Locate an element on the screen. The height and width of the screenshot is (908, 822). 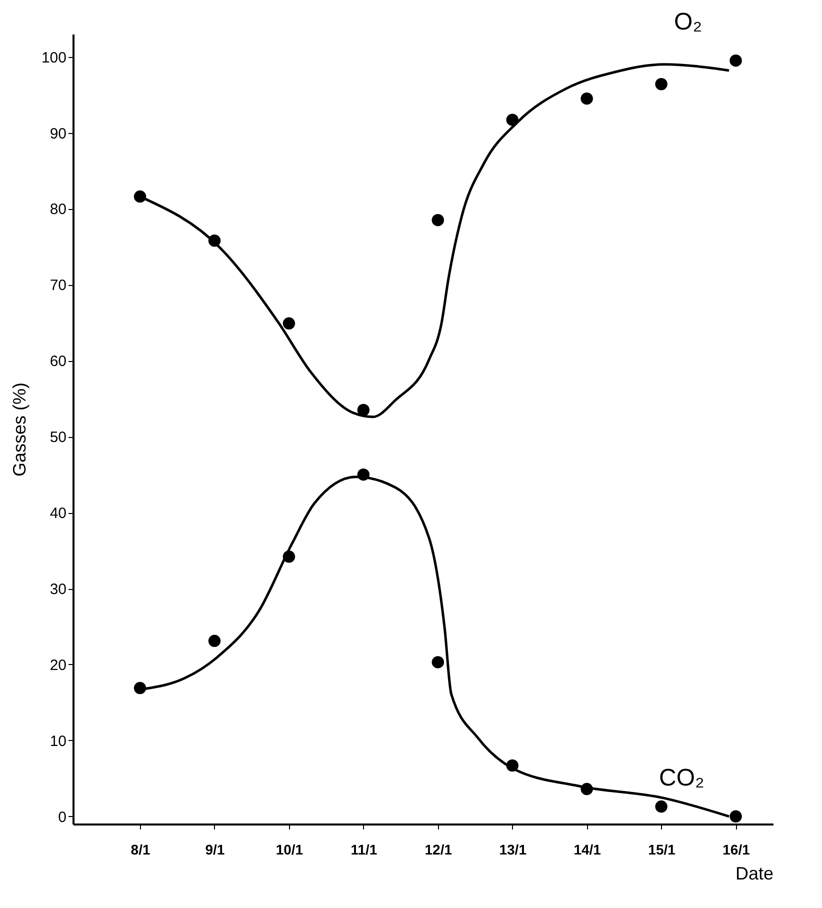
y-tick-label: 30 is located at coordinates (58, 589).